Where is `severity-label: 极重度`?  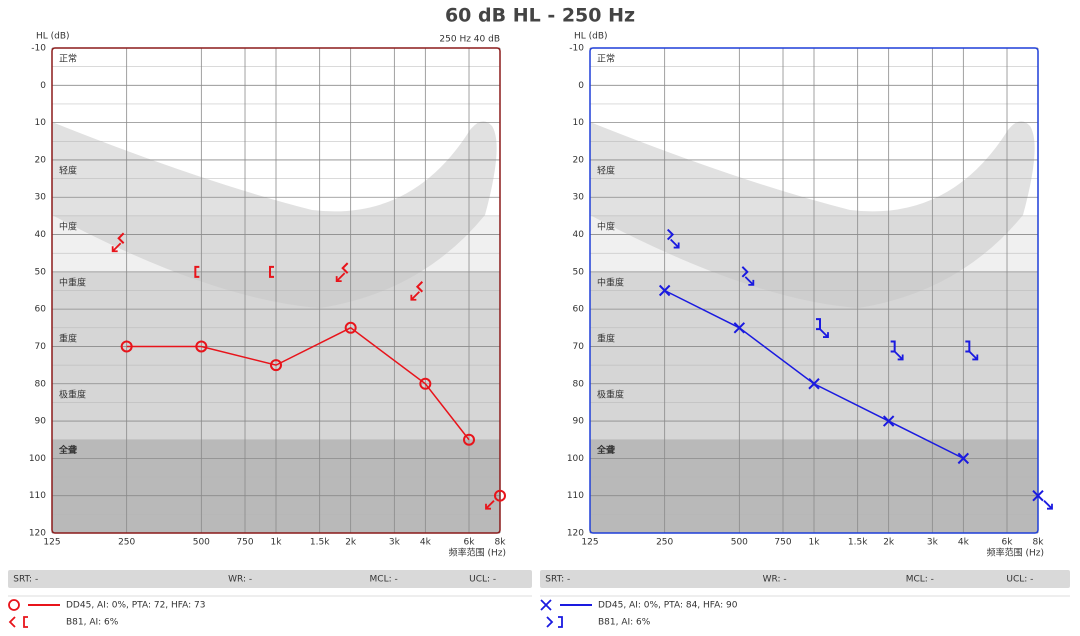 severity-label: 极重度 is located at coordinates (72, 394).